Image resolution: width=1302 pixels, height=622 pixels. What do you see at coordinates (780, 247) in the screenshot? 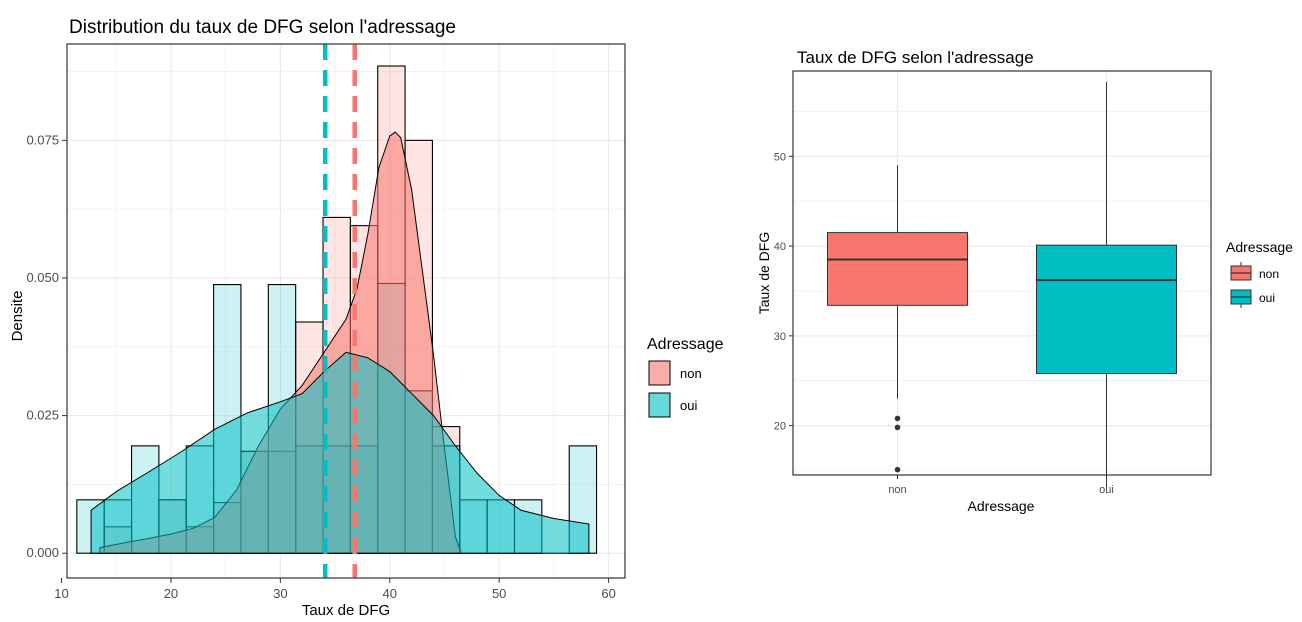
I see `box-y-tick-label: 40` at bounding box center [780, 247].